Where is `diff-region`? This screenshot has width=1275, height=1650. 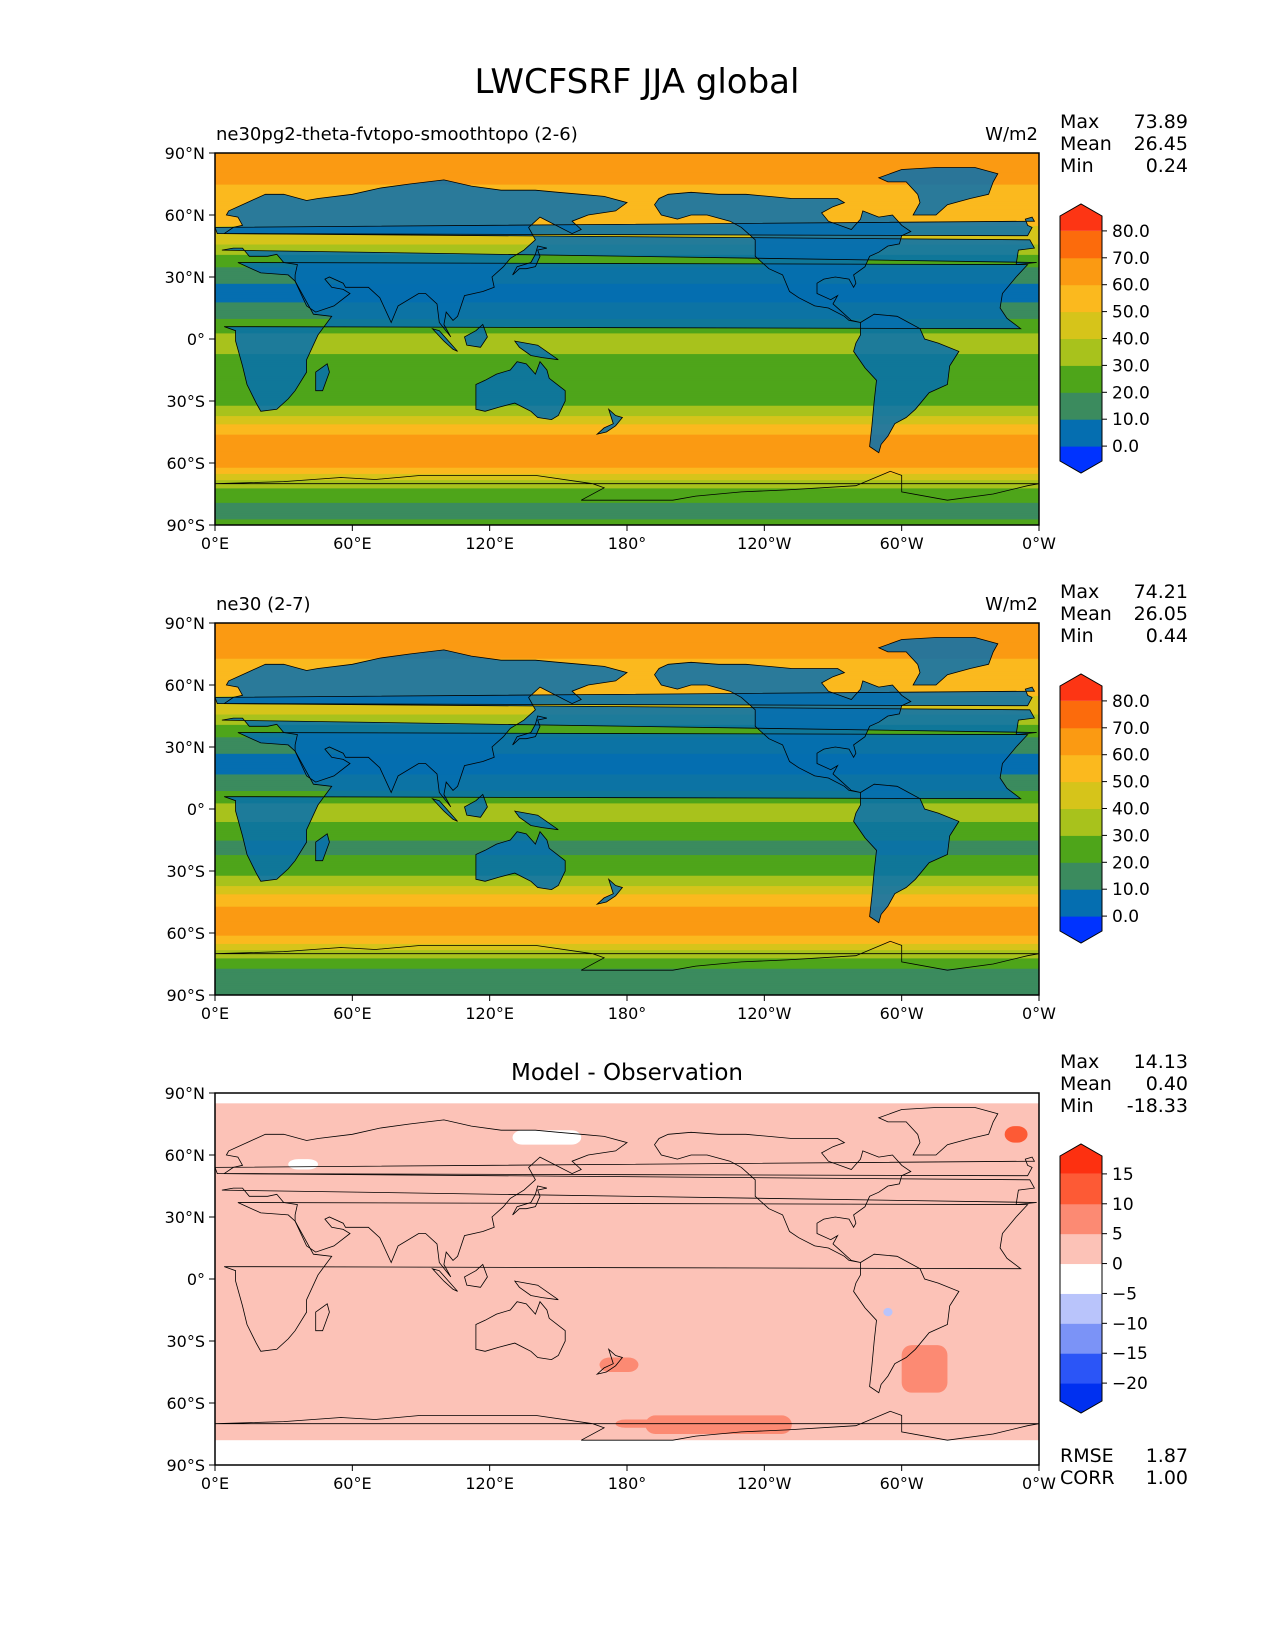 diff-region is located at coordinates (619, 1364).